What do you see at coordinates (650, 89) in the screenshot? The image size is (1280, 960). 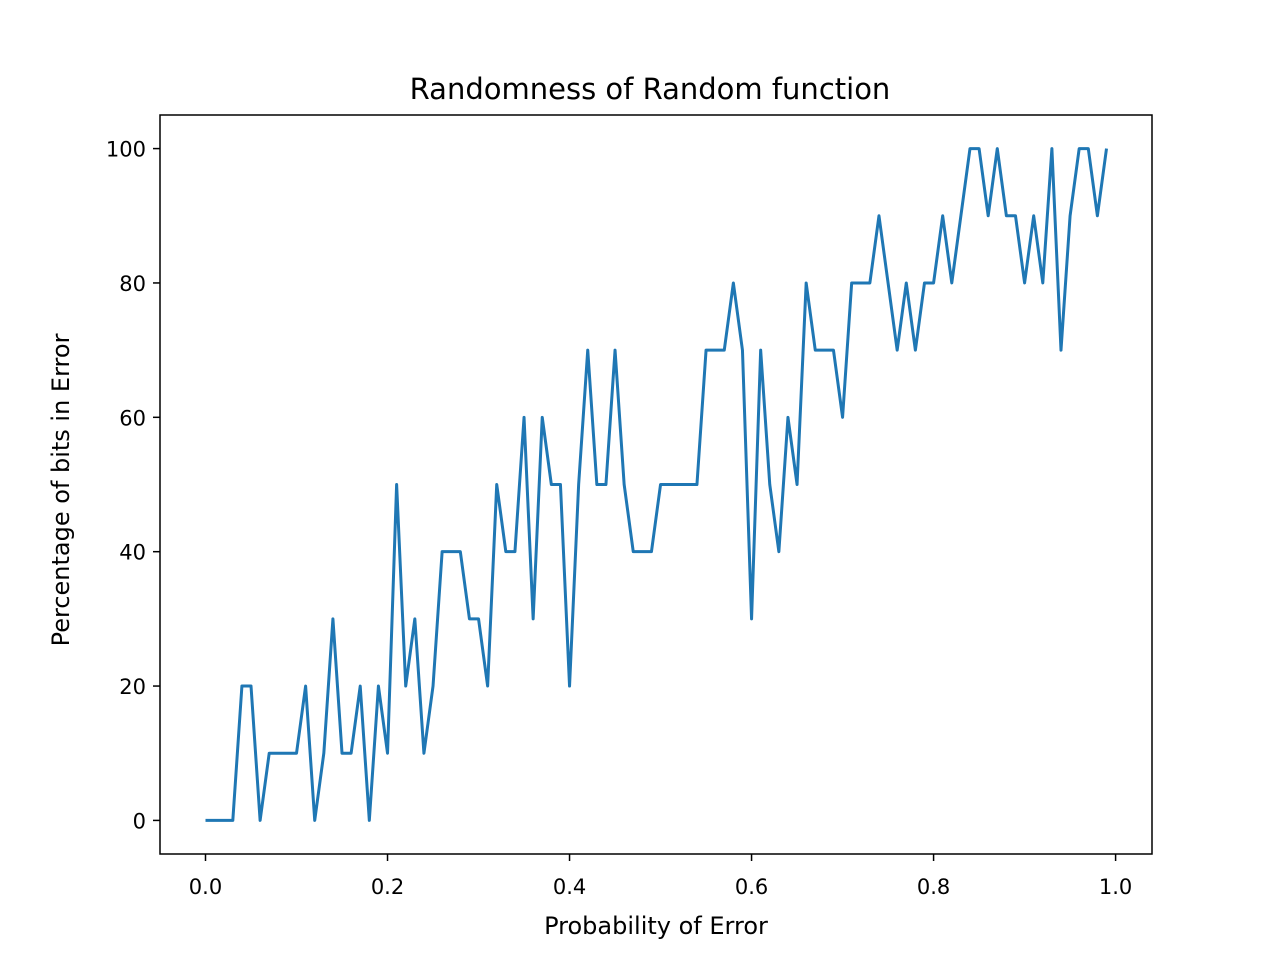 I see `chart-title: Randomness of Random function` at bounding box center [650, 89].